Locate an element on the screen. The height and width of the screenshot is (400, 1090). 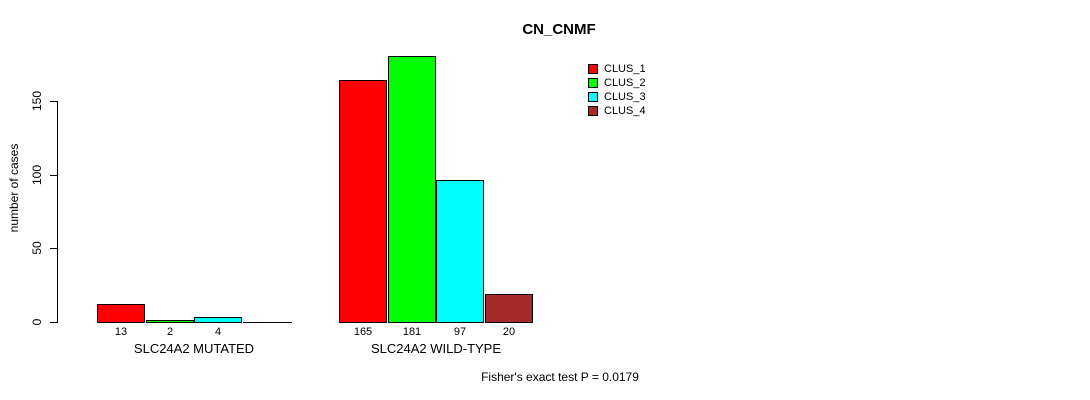
bar-value-label: 20 is located at coordinates (509, 332).